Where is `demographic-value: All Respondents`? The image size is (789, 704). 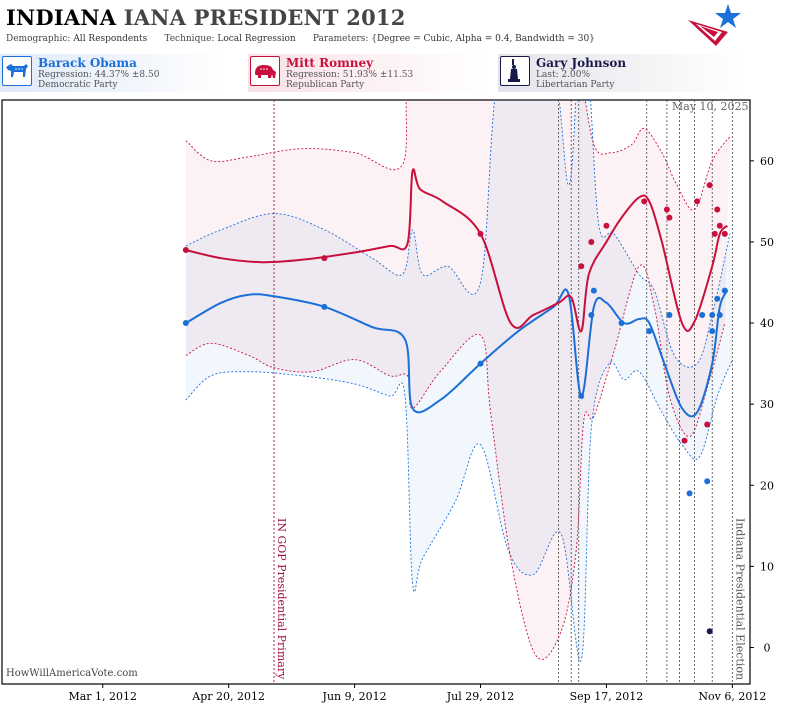
demographic-value: All Respondents is located at coordinates (110, 39).